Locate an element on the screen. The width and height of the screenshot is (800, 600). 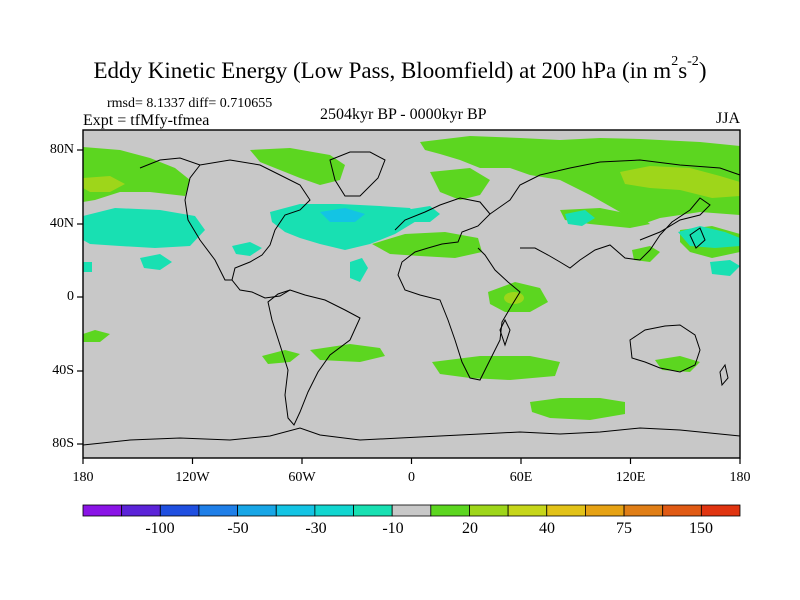
arctic-lime is located at coordinates (680, 182).